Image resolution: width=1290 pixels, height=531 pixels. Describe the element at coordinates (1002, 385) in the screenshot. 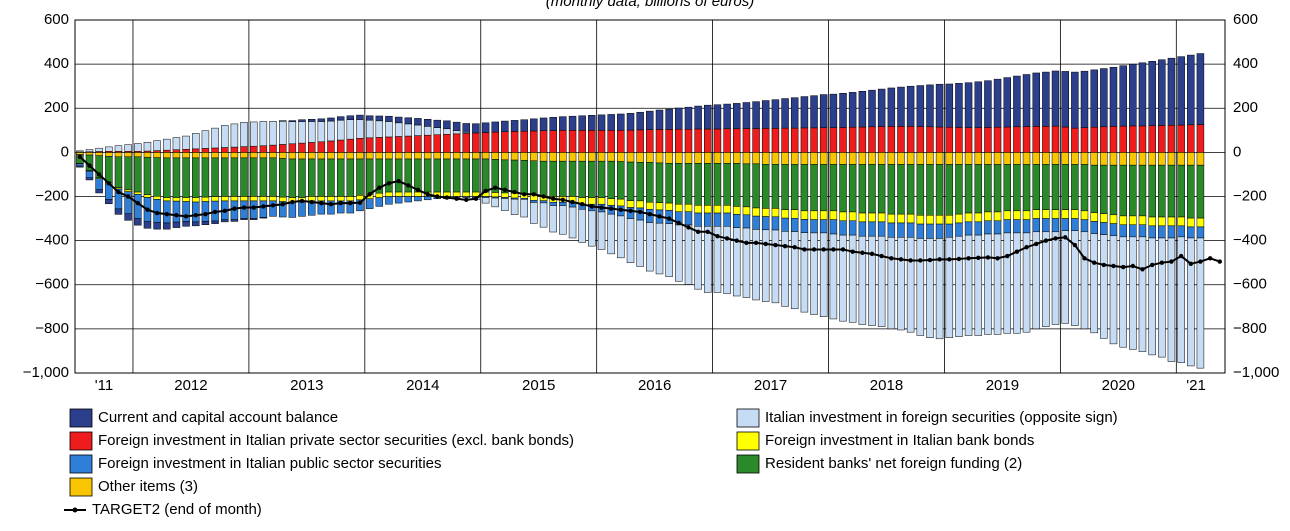

I see `x-tick-label: 2019` at that location.